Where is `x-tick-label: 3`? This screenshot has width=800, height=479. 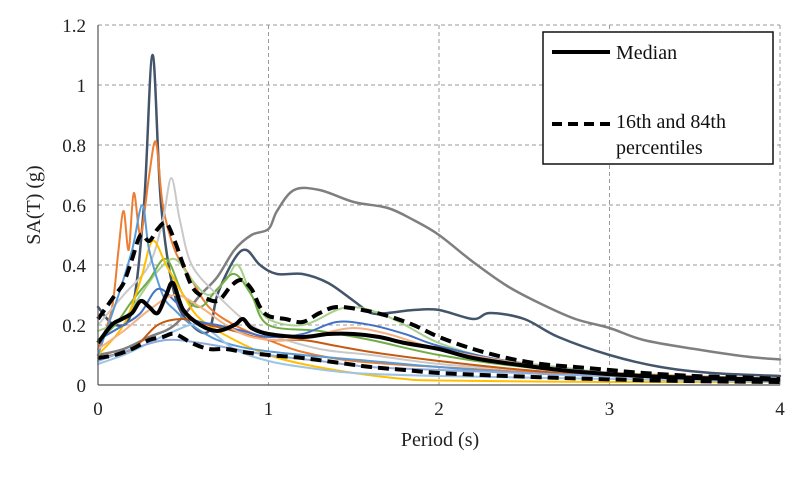 x-tick-label: 3 is located at coordinates (610, 409).